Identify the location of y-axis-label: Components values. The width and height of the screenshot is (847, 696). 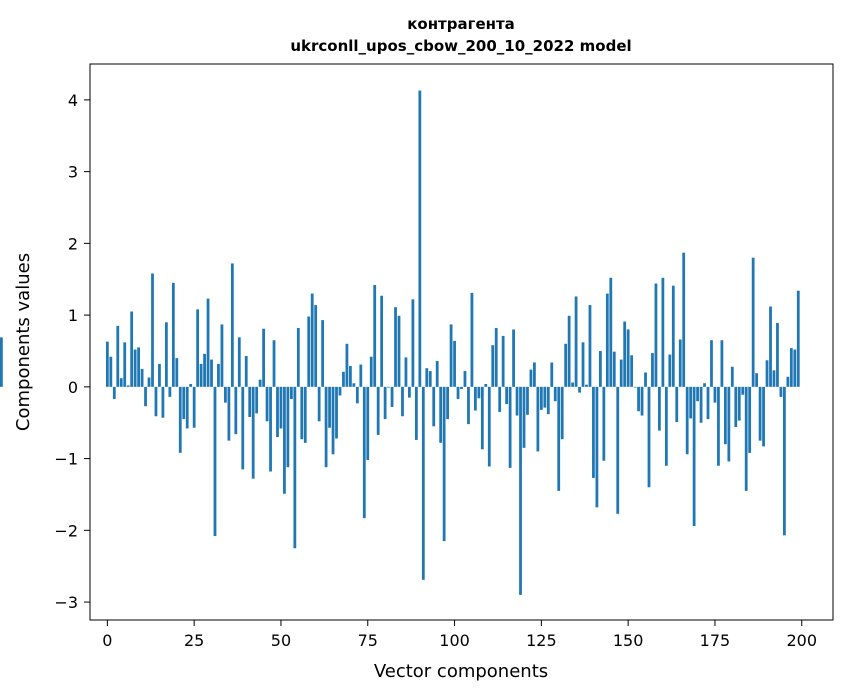
(23, 342).